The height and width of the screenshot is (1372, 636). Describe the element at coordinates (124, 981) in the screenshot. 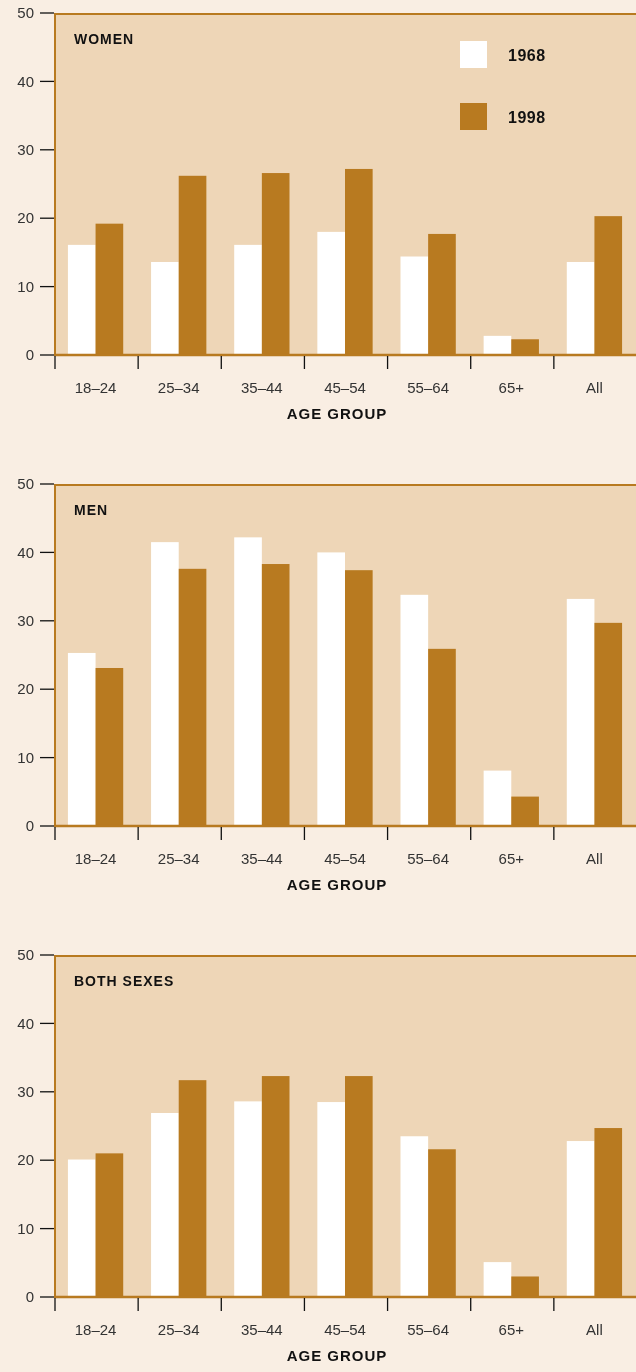

I see `text: BOTH SEXES` at that location.